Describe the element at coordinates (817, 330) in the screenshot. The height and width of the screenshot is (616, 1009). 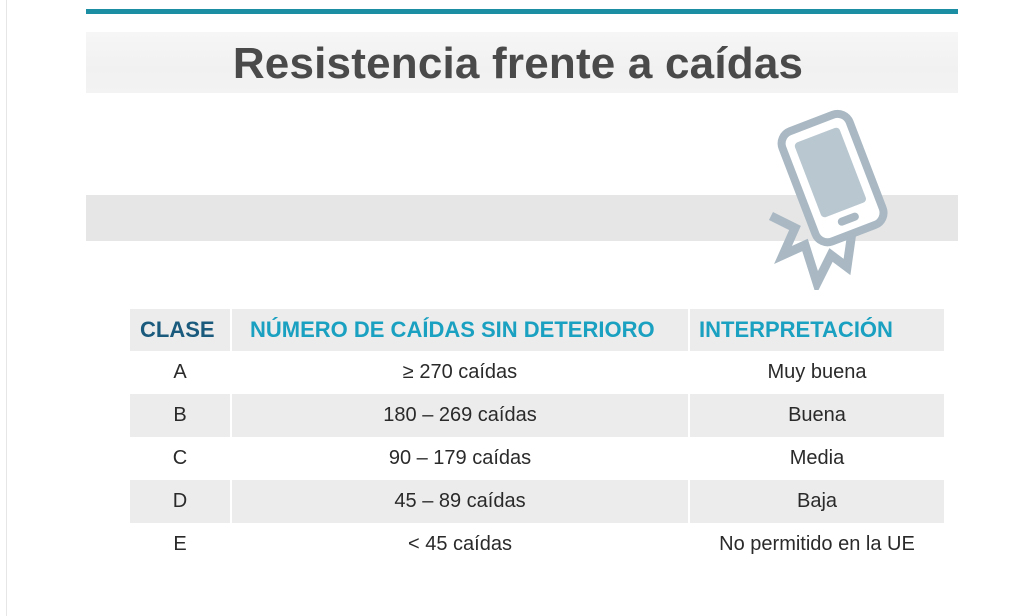
I see `header-interpretacion: INTERPRETACIÓN` at that location.